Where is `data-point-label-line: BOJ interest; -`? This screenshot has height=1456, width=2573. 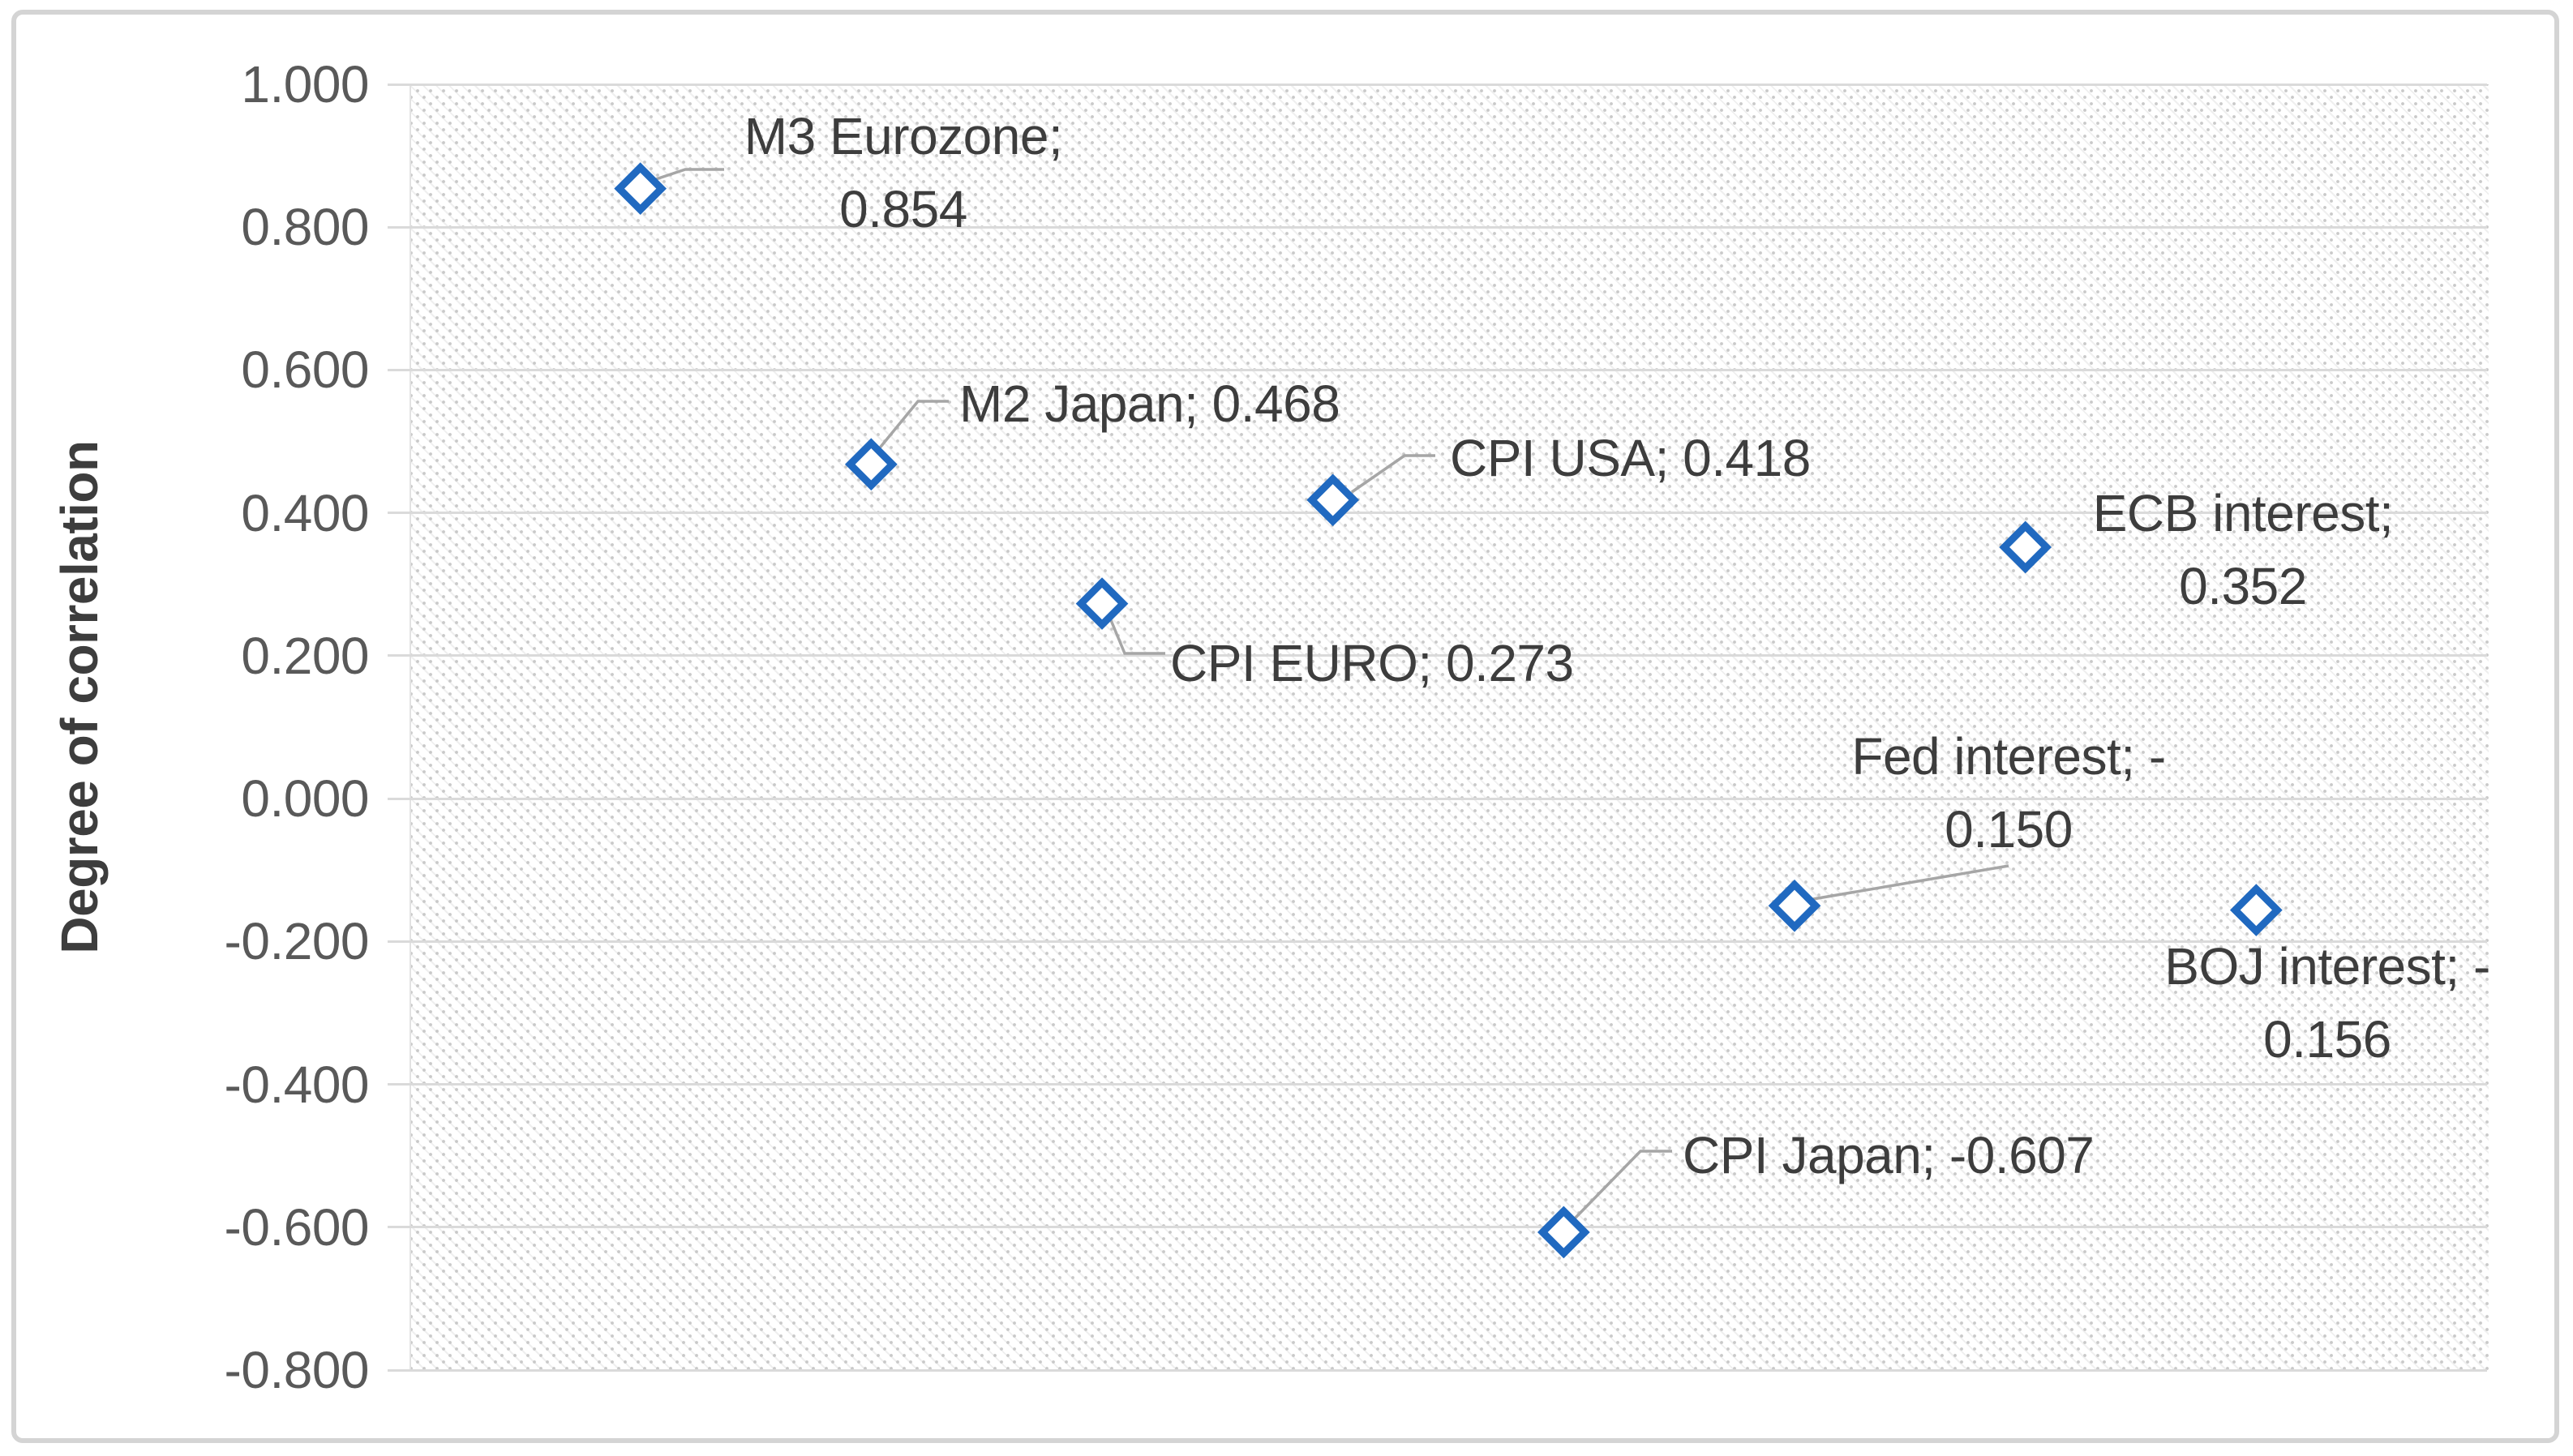 data-point-label-line: BOJ interest; - is located at coordinates (2327, 967).